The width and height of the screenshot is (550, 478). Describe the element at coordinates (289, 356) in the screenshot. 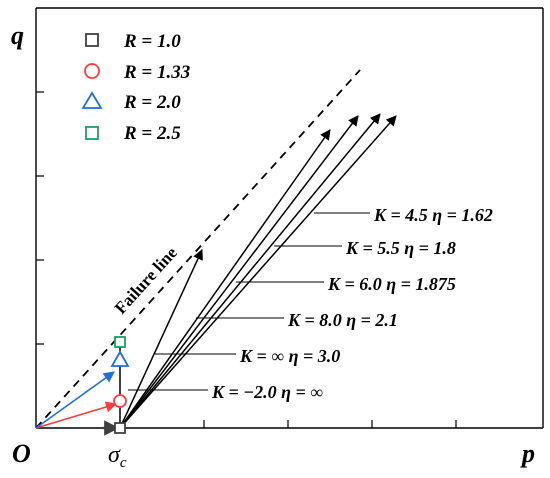

I see `path-label-k-inf: K = ∞ η = 3.0` at that location.